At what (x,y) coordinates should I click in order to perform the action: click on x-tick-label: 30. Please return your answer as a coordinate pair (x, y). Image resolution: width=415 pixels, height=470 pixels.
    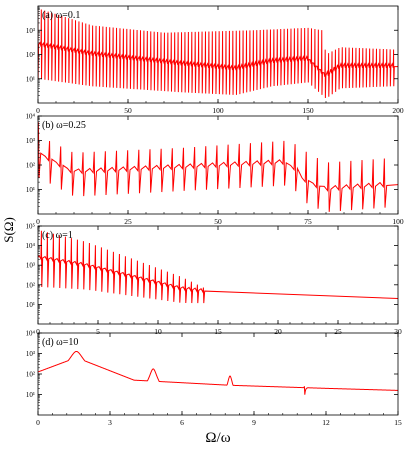
    Looking at the image, I should click on (398, 331).